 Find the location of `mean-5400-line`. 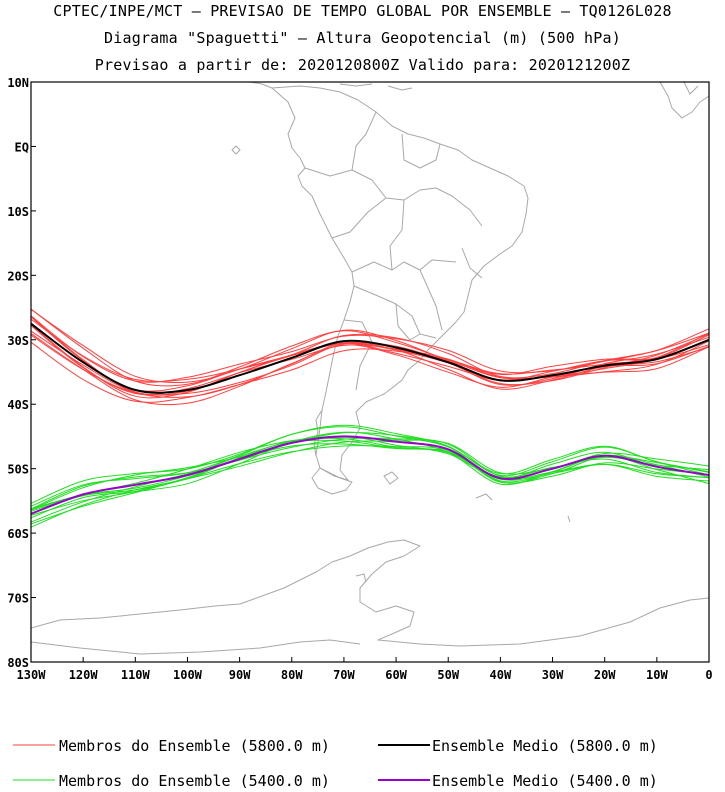

mean-5400-line is located at coordinates (370, 475).